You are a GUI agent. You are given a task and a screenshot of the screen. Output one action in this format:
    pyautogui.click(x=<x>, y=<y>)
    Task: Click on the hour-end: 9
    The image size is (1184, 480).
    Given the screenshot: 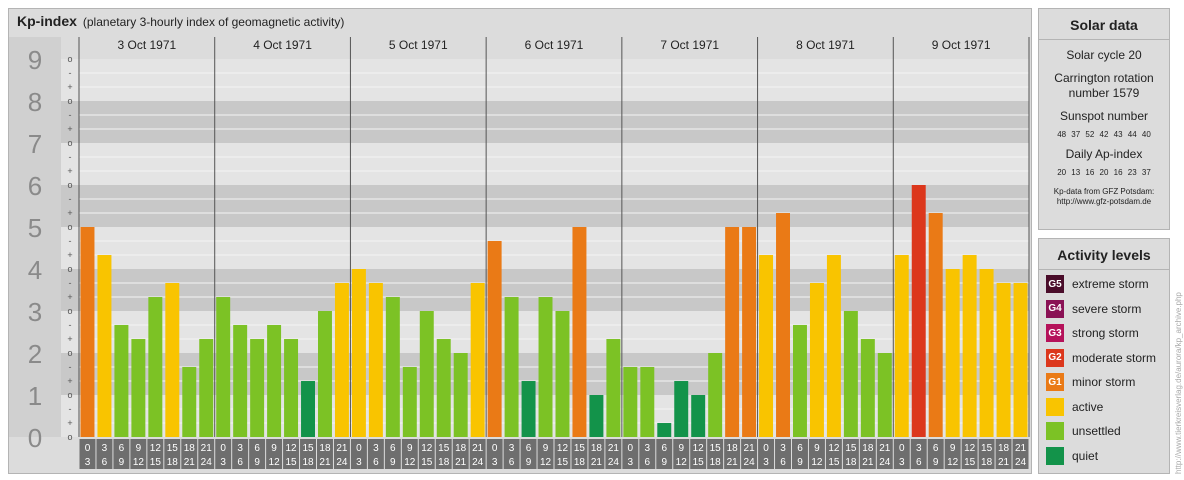 What is the action you would take?
    pyautogui.click(x=800, y=462)
    